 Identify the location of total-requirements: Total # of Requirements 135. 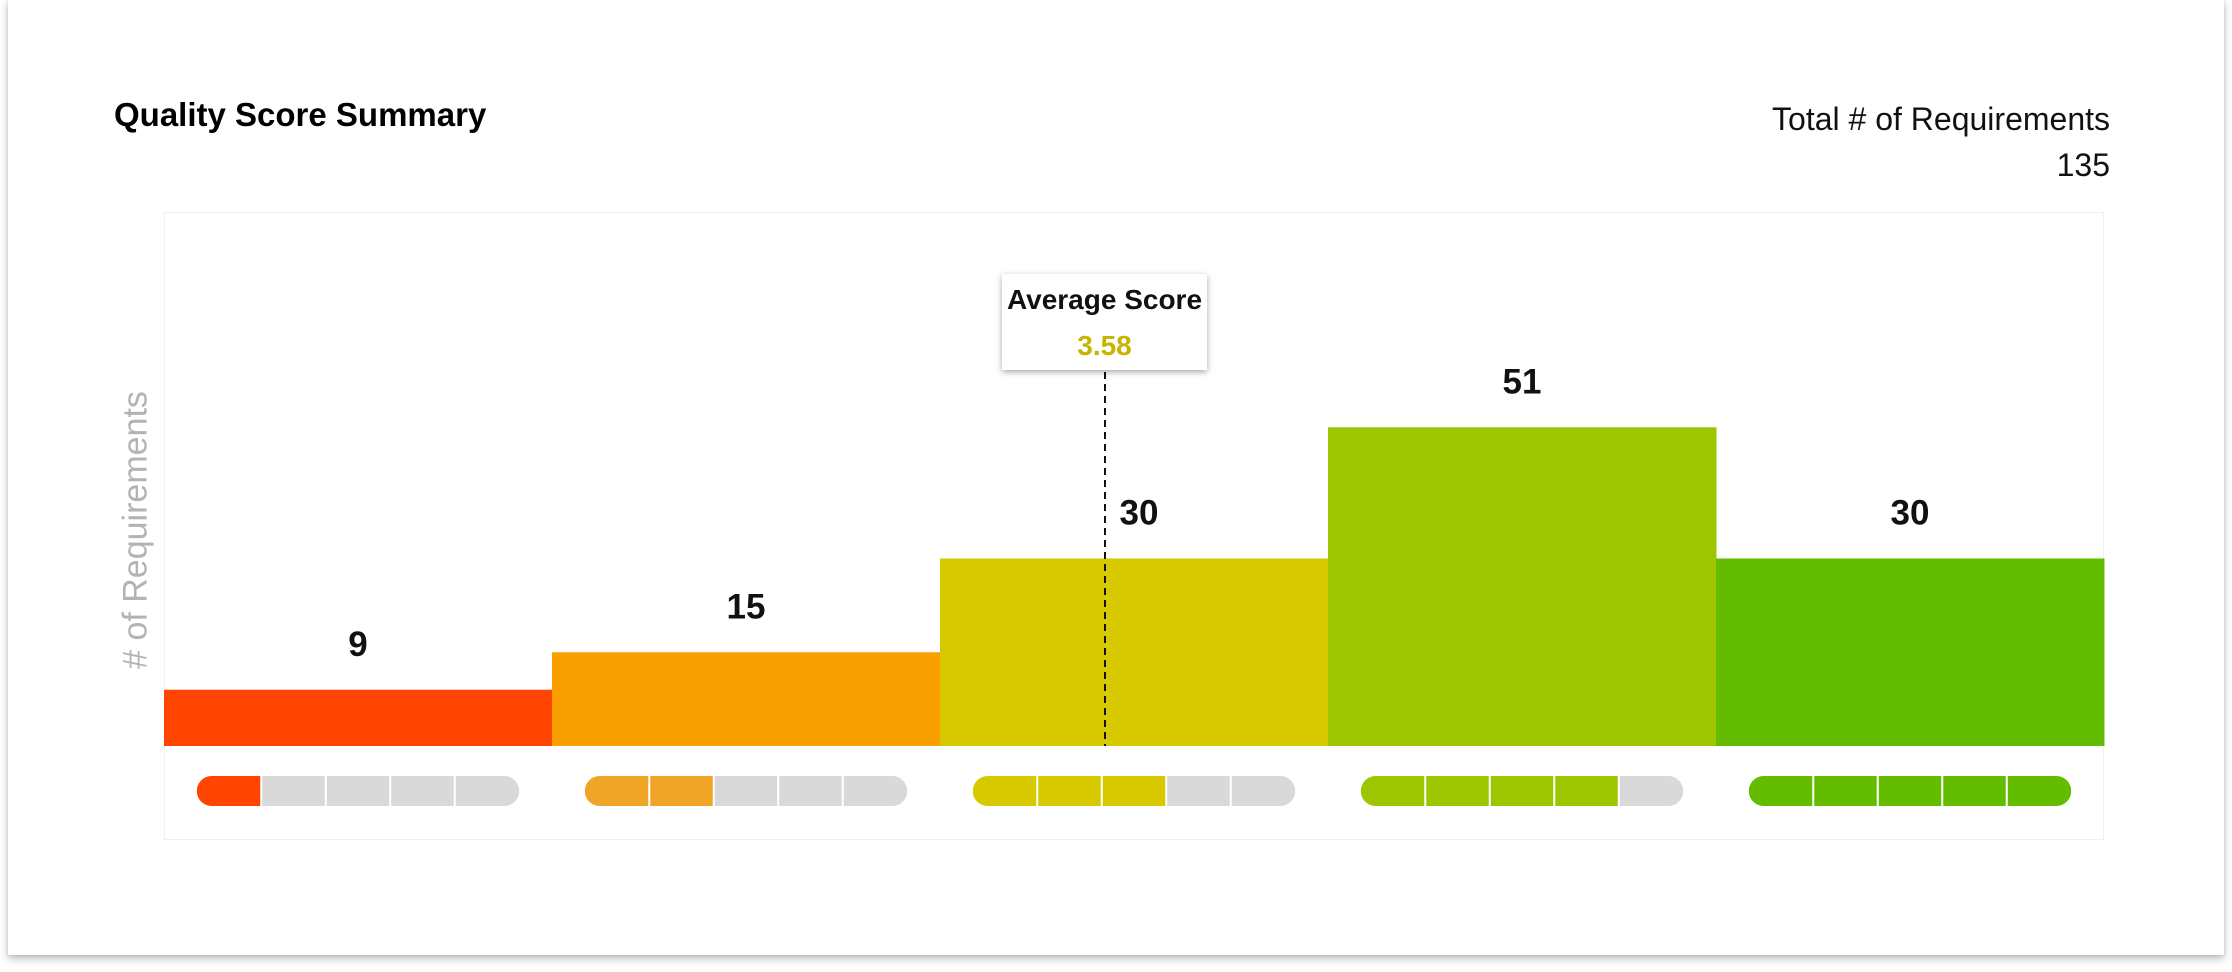
(1941, 142).